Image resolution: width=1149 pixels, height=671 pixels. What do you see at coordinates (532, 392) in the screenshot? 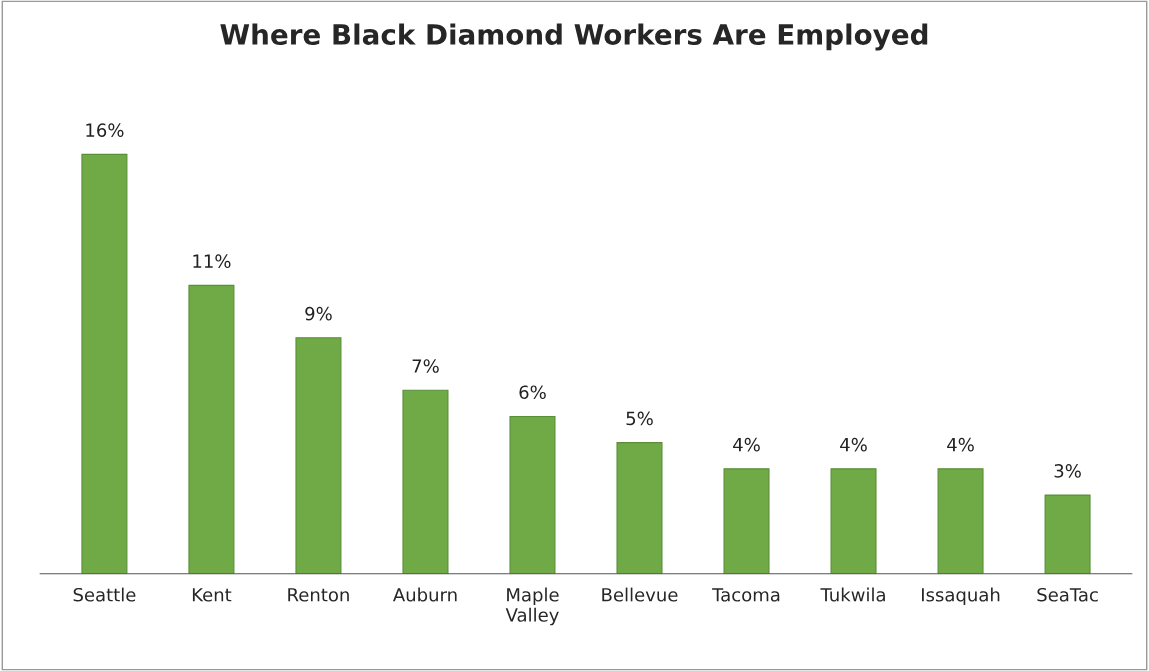
I see `data-label: 6%` at bounding box center [532, 392].